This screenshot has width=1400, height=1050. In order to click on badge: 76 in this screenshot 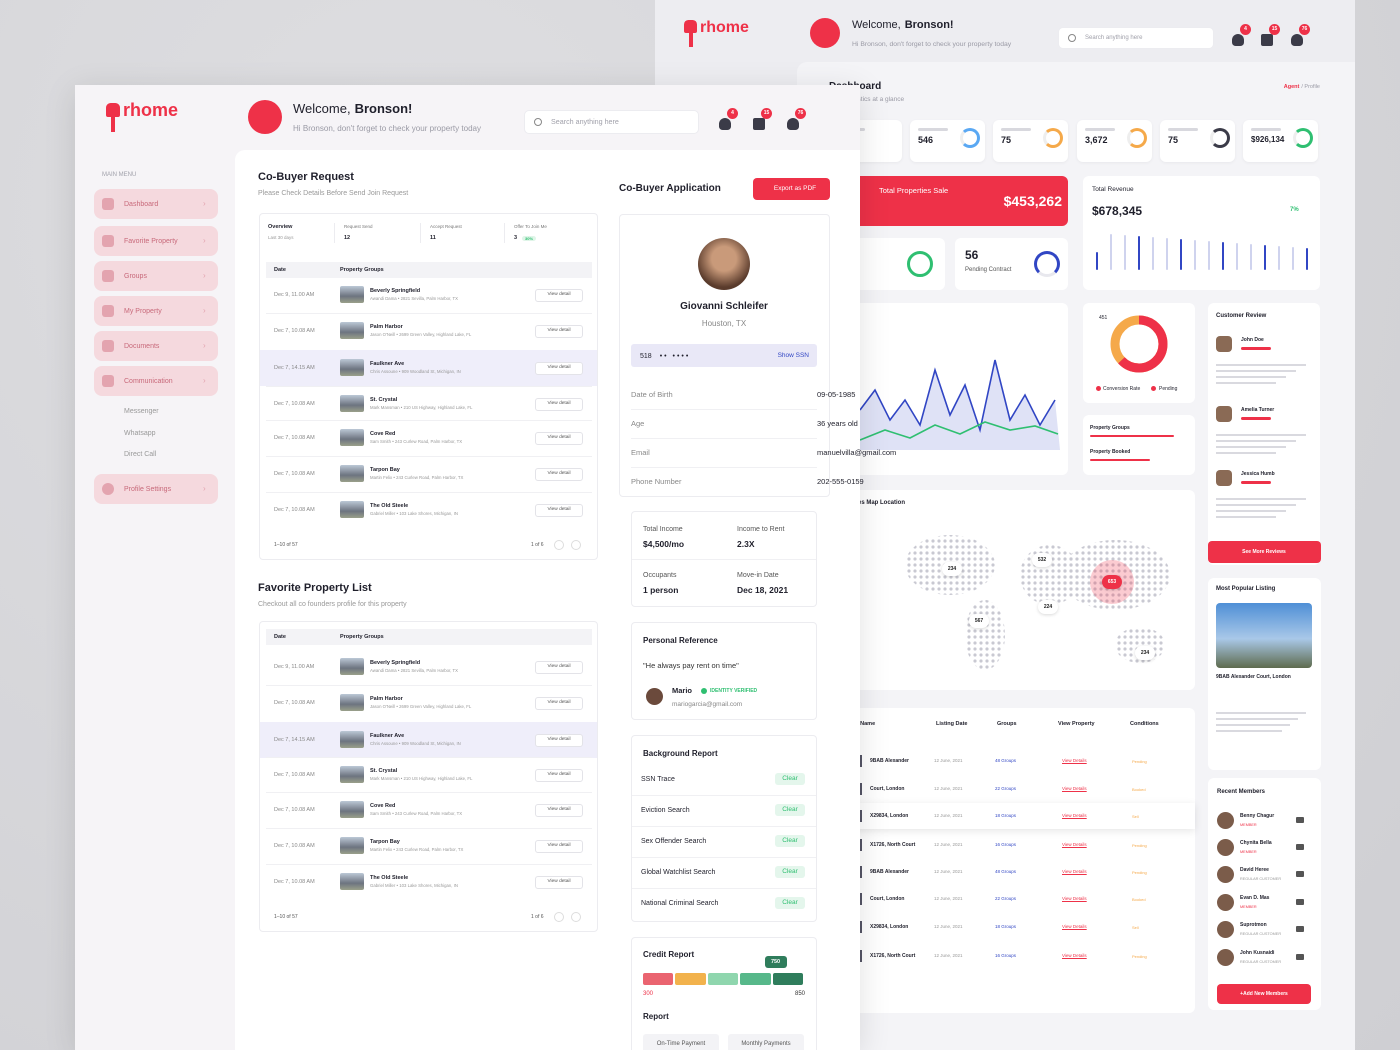, I will do `click(1304, 29)`.